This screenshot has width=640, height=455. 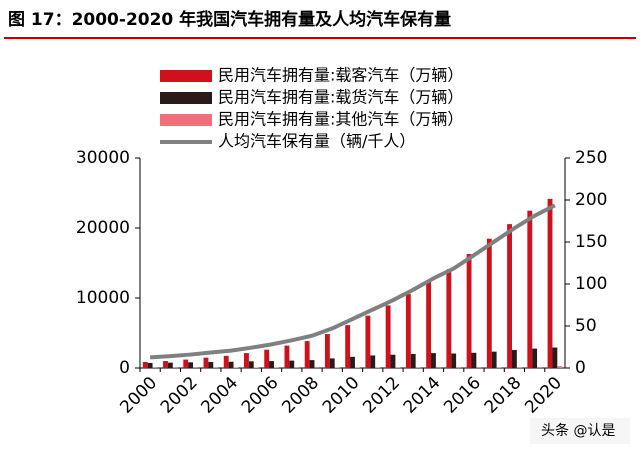 What do you see at coordinates (578, 430) in the screenshot?
I see `watermark: 头条 @认是` at bounding box center [578, 430].